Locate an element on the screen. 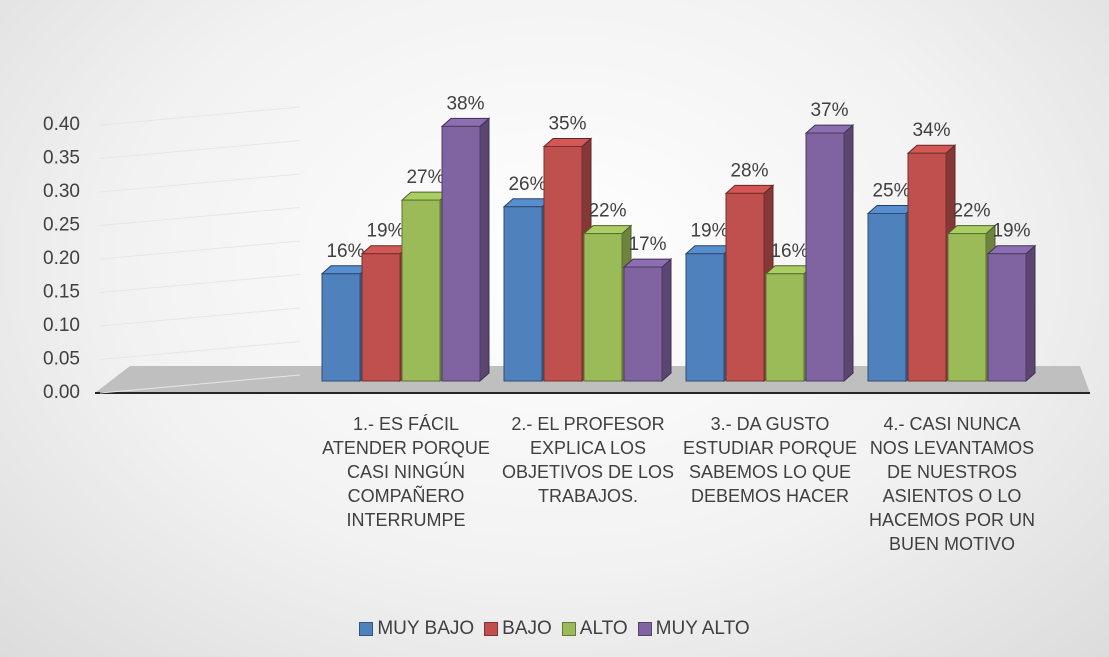  legend-label: ALTO is located at coordinates (603, 628).